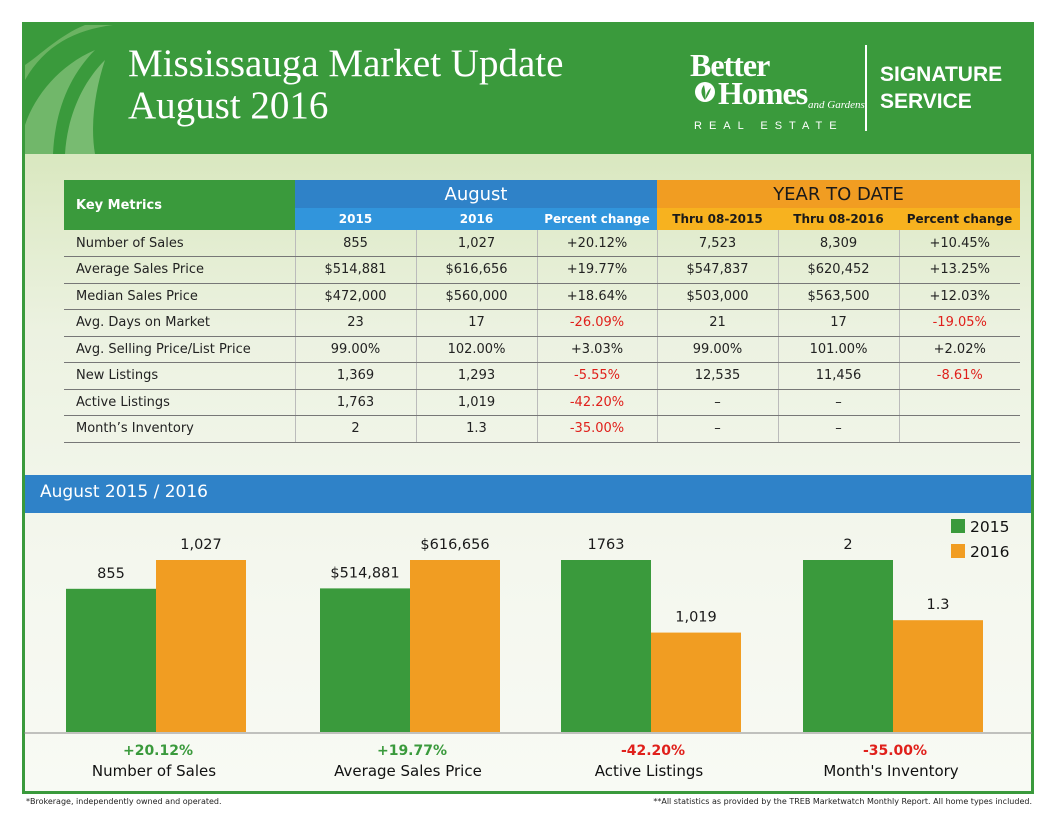  What do you see at coordinates (597, 376) in the screenshot?
I see `metric-cell: -5.55%` at bounding box center [597, 376].